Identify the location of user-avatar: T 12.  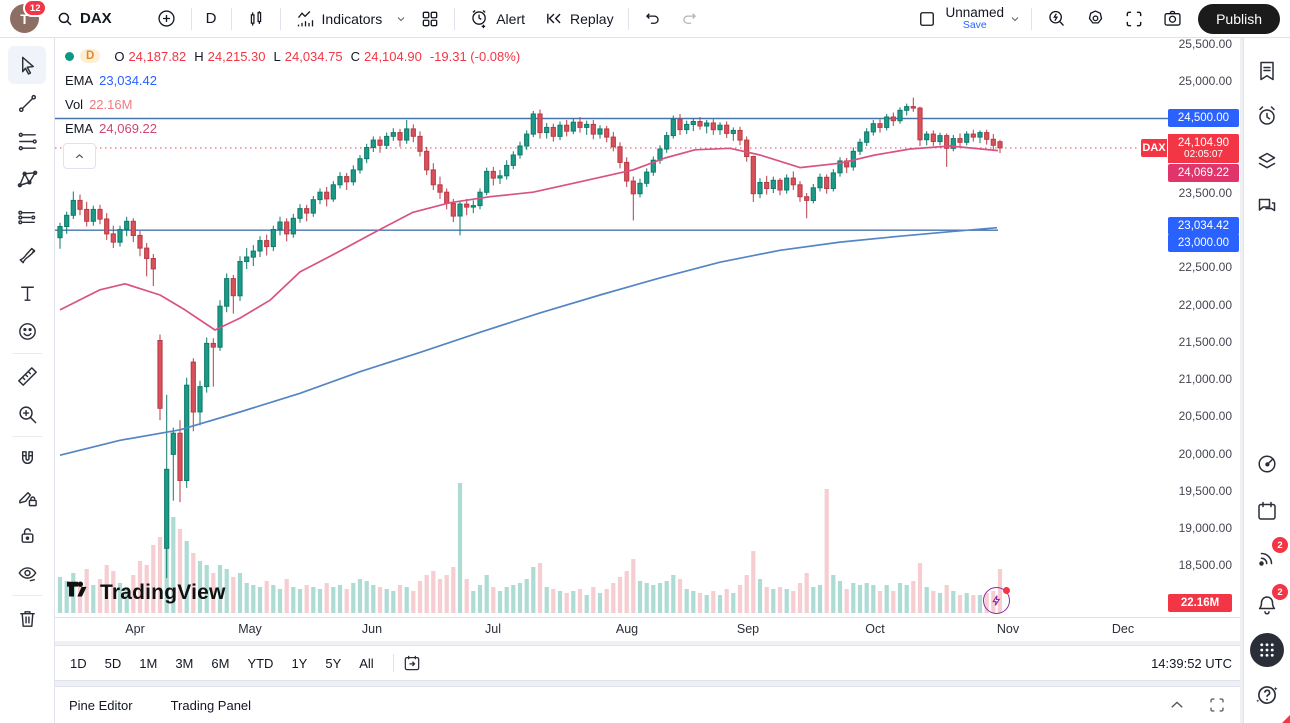
(28, 16).